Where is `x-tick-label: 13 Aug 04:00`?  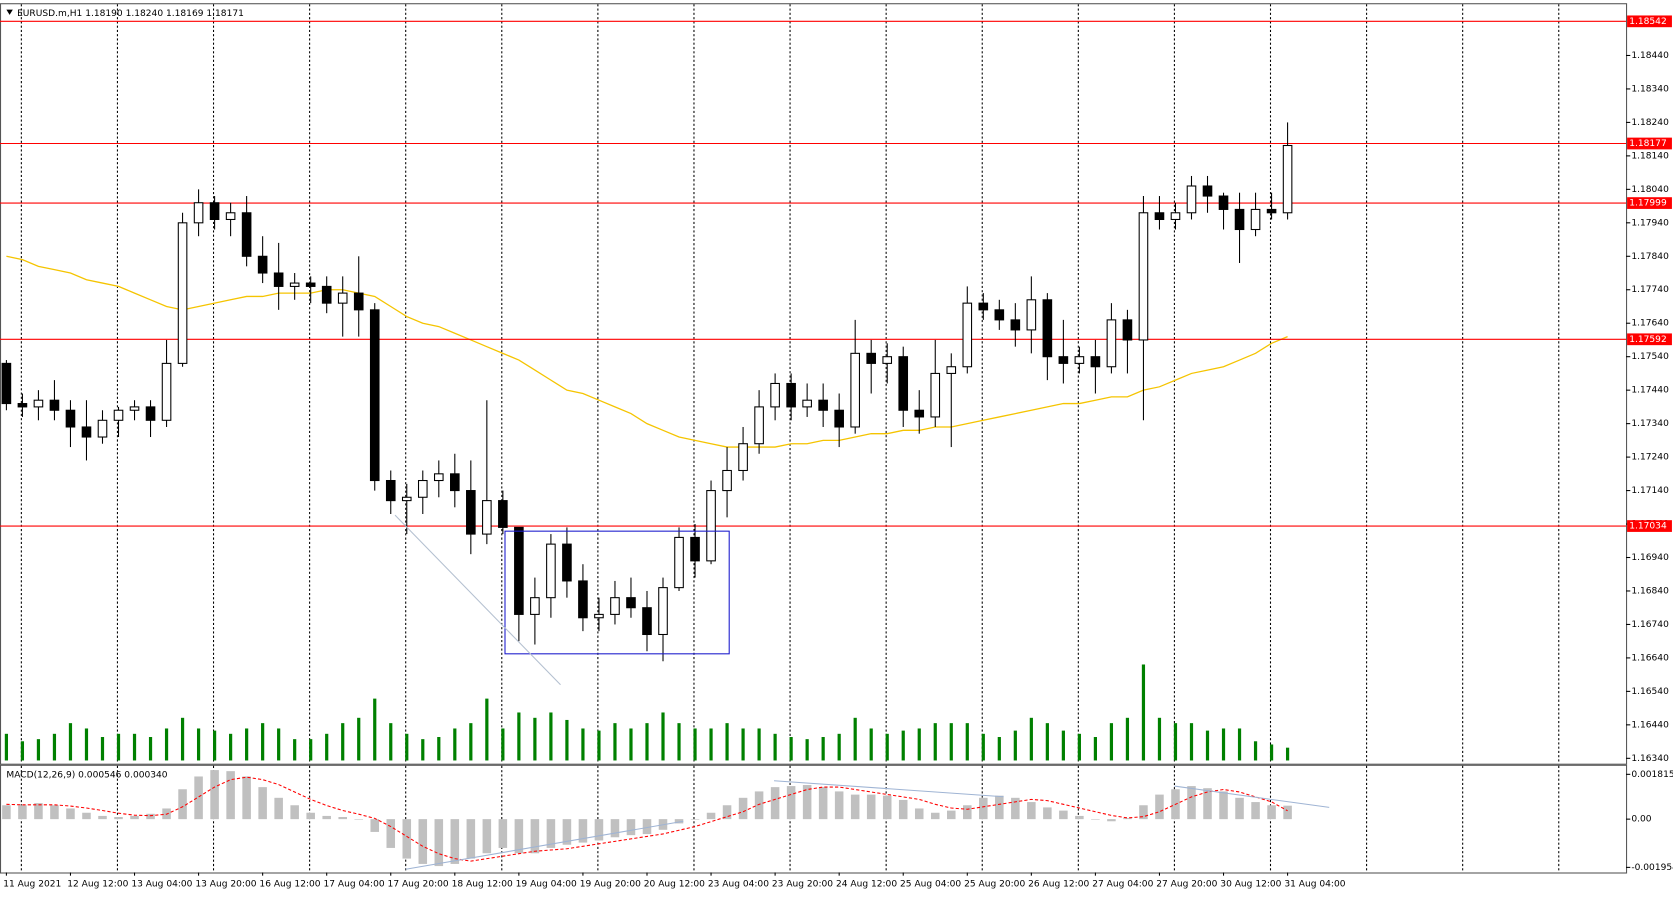
x-tick-label: 13 Aug 04:00 is located at coordinates (161, 885).